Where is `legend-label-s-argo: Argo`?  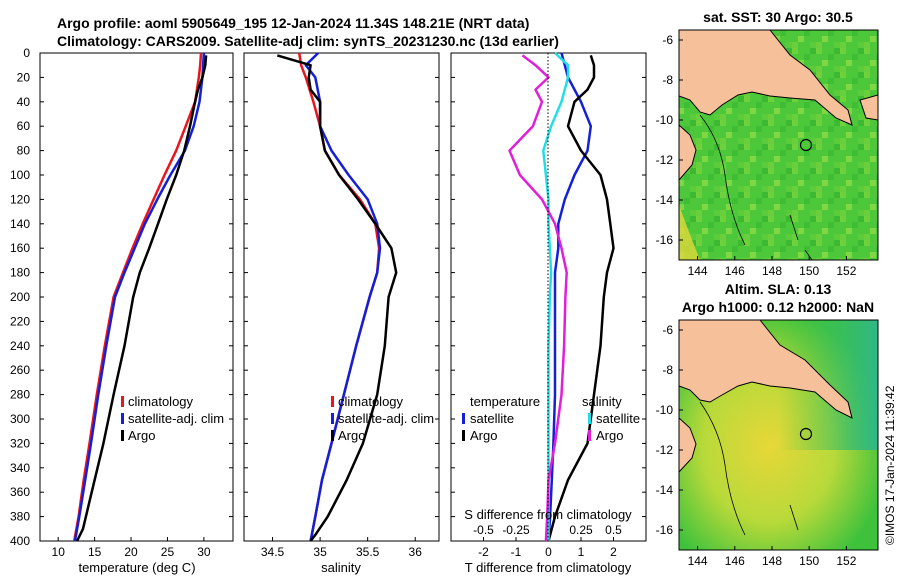 legend-label-s-argo: Argo is located at coordinates (609, 435).